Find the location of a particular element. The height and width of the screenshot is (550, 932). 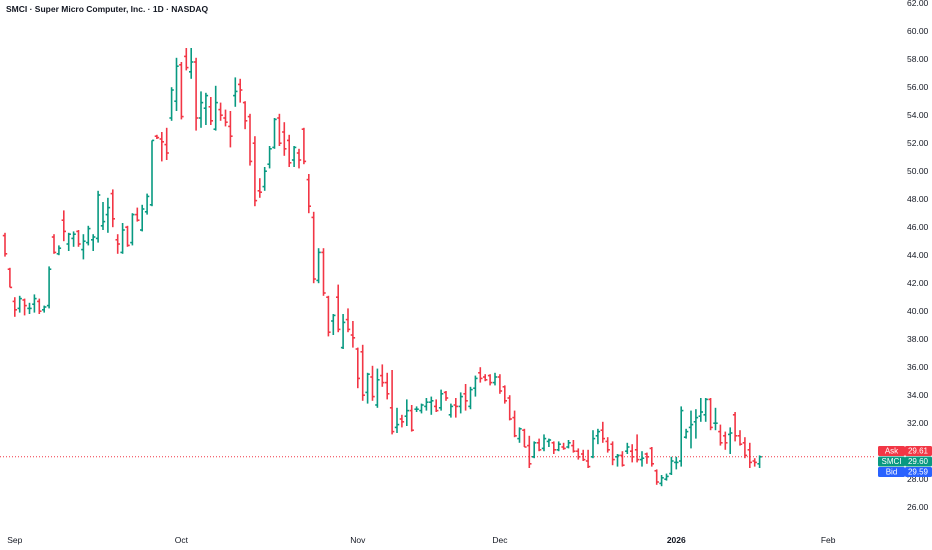

x-tick-label: Oct is located at coordinates (182, 540).